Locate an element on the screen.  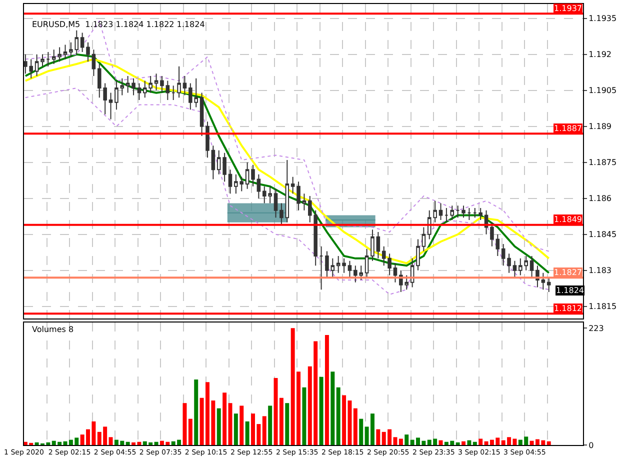
y-tick-label: 1.1905 is located at coordinates (602, 91).